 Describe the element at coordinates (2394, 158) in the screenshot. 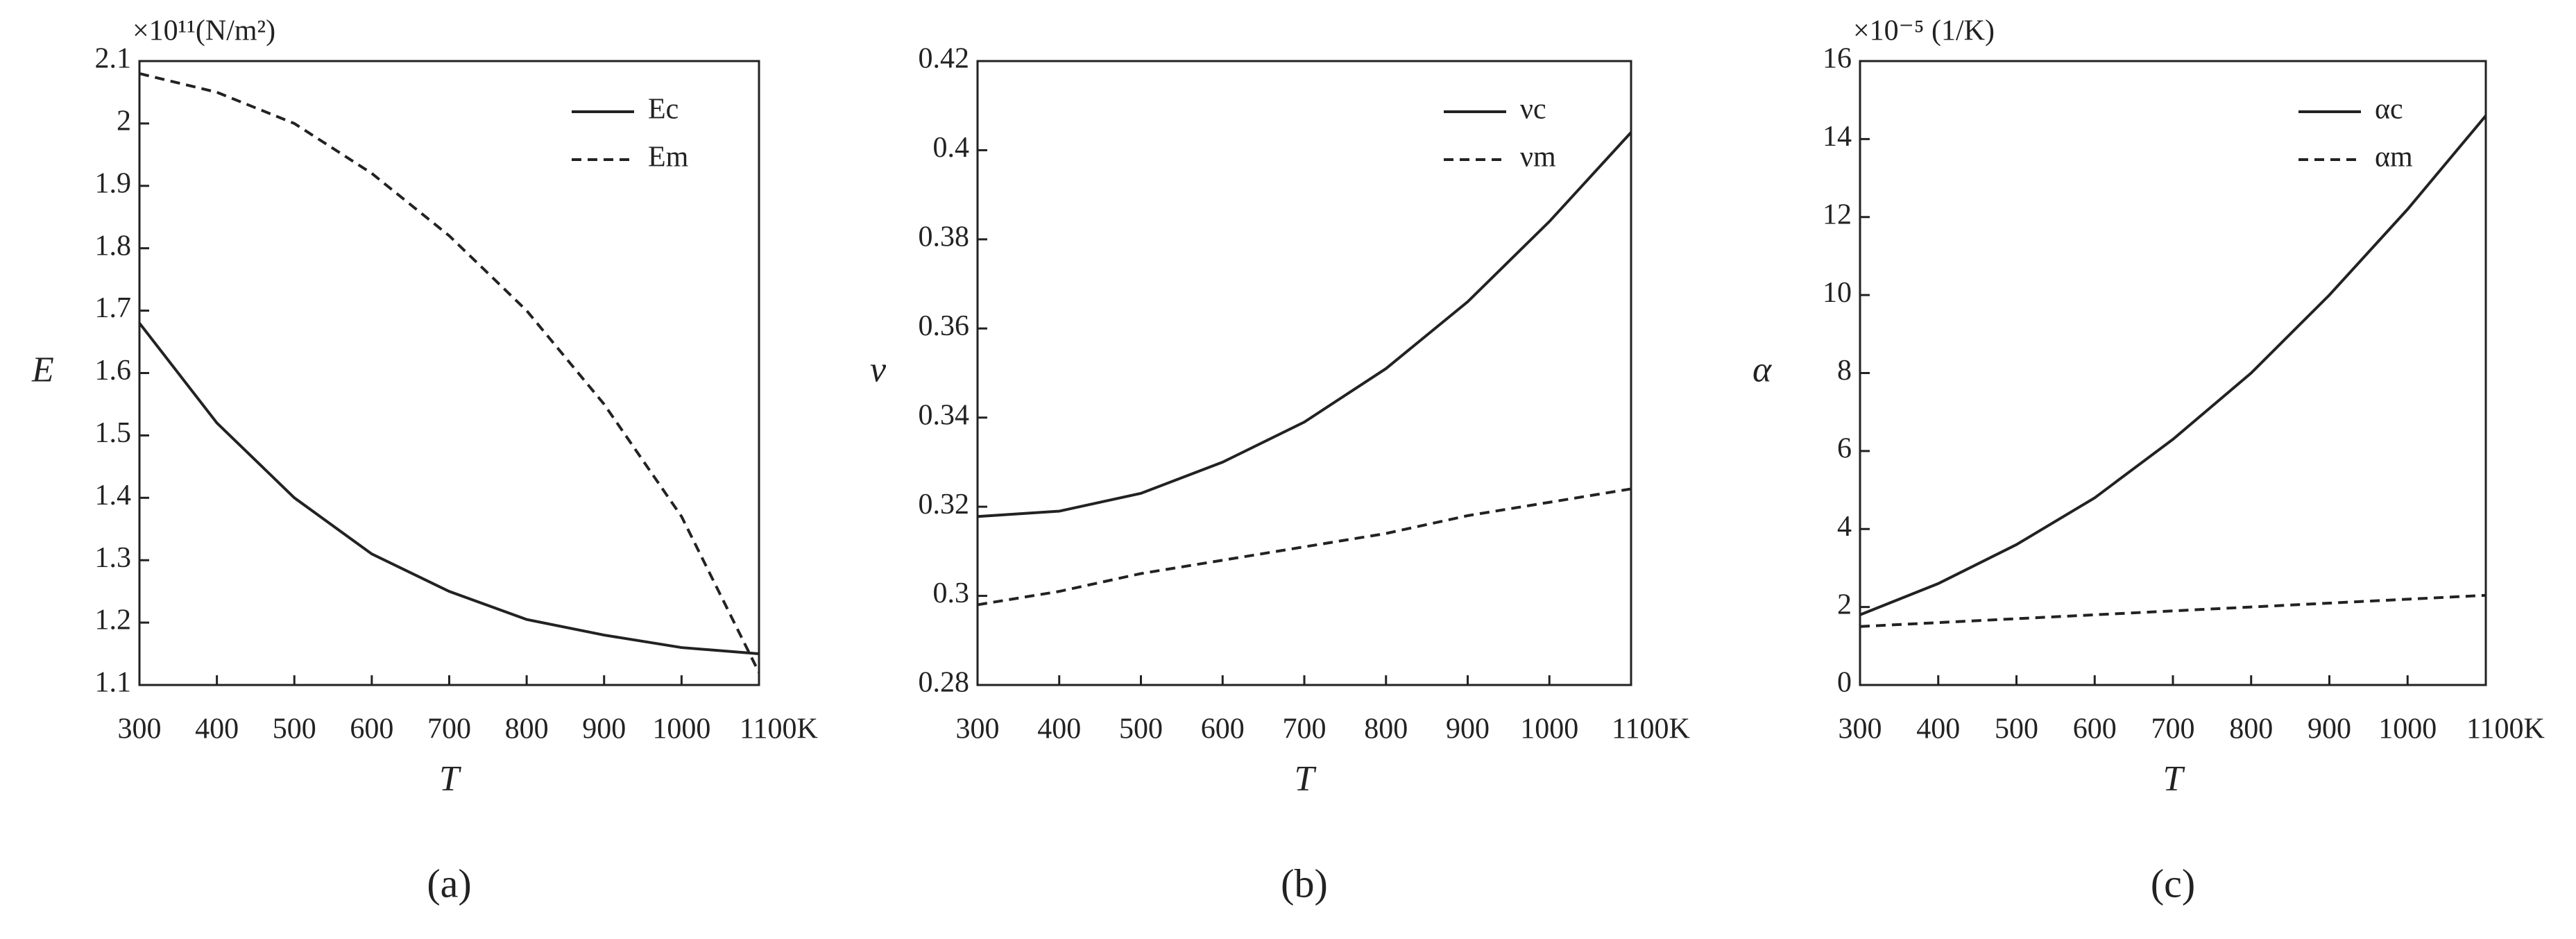

I see `legend-label: αm` at that location.